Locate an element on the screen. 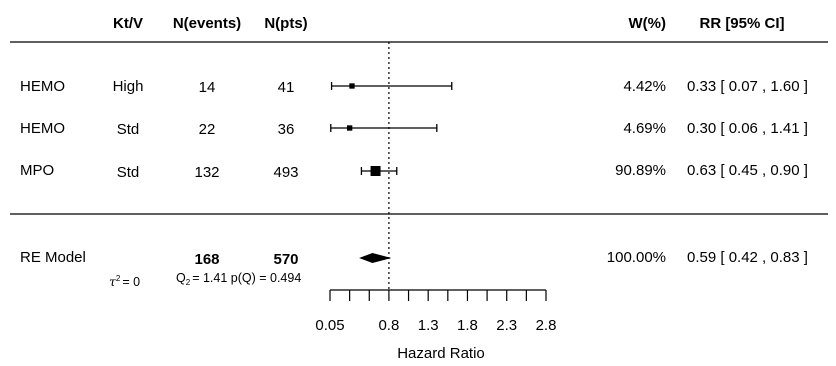  row-weight: 90.89% is located at coordinates (640, 170).